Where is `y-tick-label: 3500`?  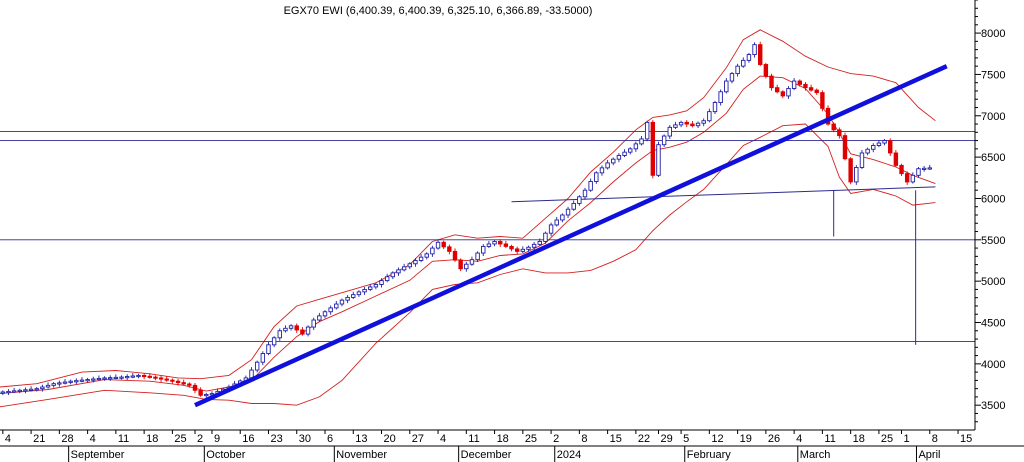
y-tick-label: 3500 is located at coordinates (993, 406).